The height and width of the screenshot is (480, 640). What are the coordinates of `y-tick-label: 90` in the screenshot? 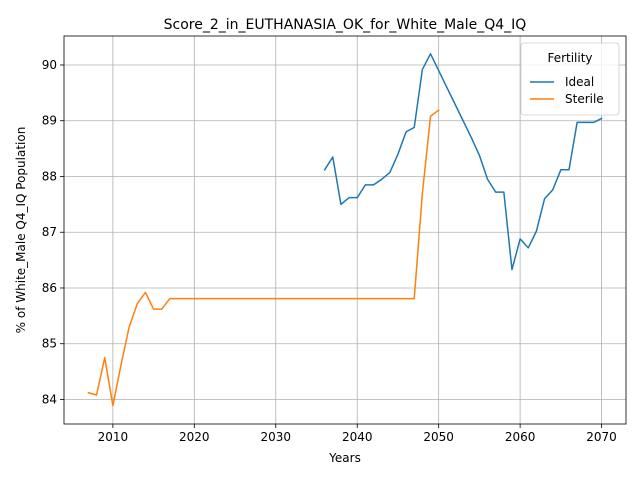 It's located at (49, 65).